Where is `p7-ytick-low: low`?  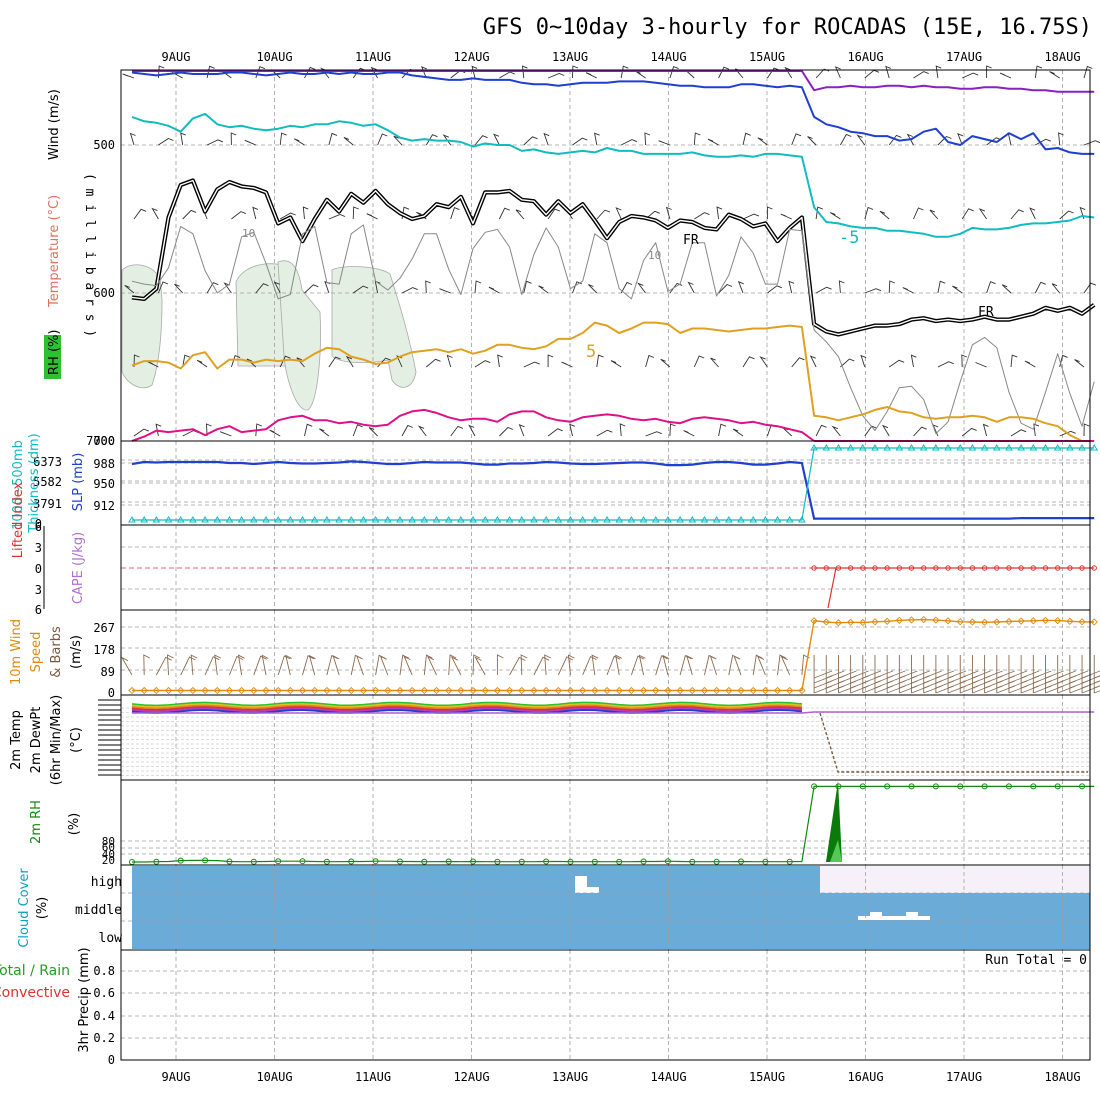
p7-ytick-low: low is located at coordinates (111, 938).